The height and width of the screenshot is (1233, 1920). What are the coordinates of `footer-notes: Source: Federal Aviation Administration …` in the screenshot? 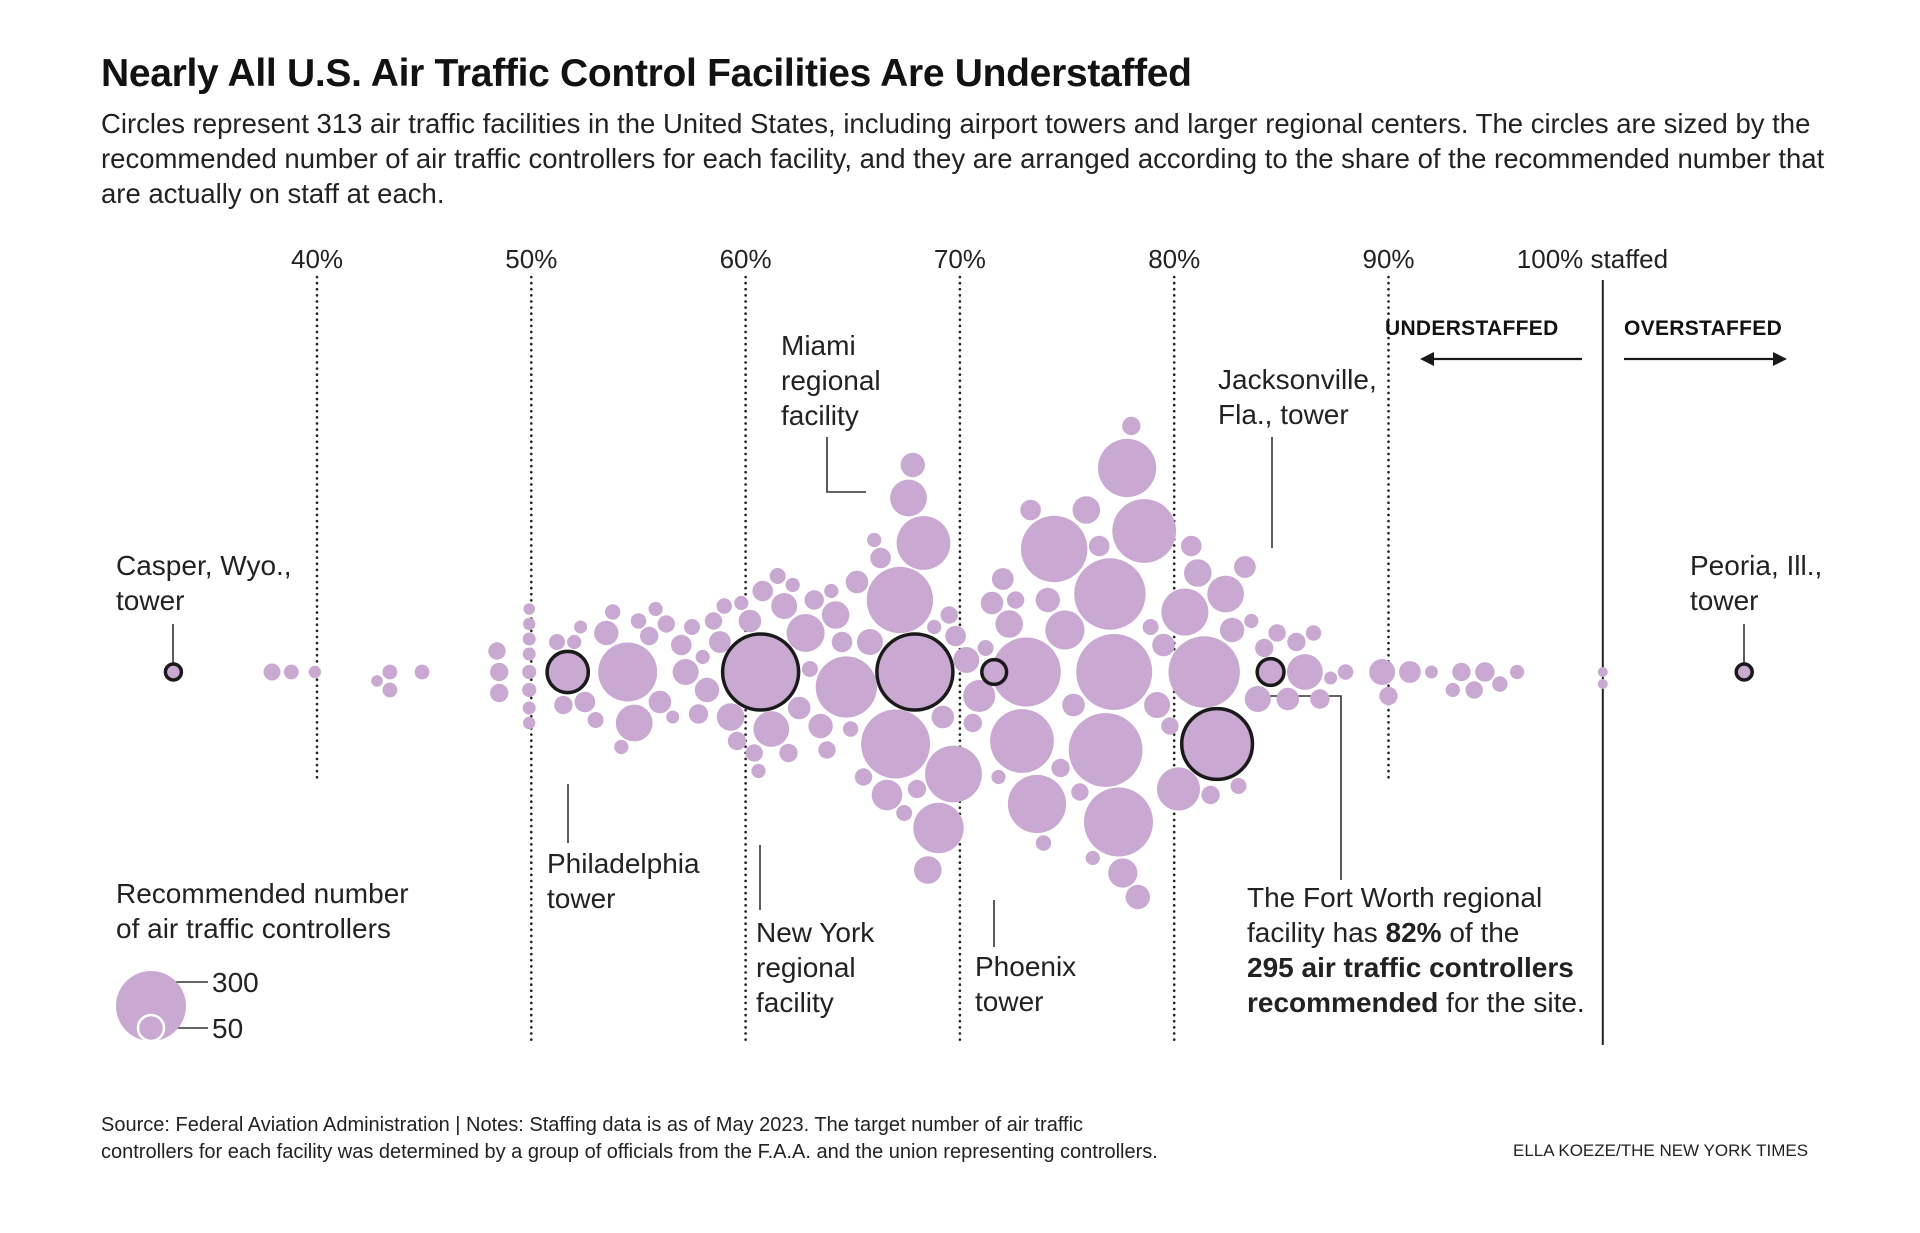 It's located at (629, 1139).